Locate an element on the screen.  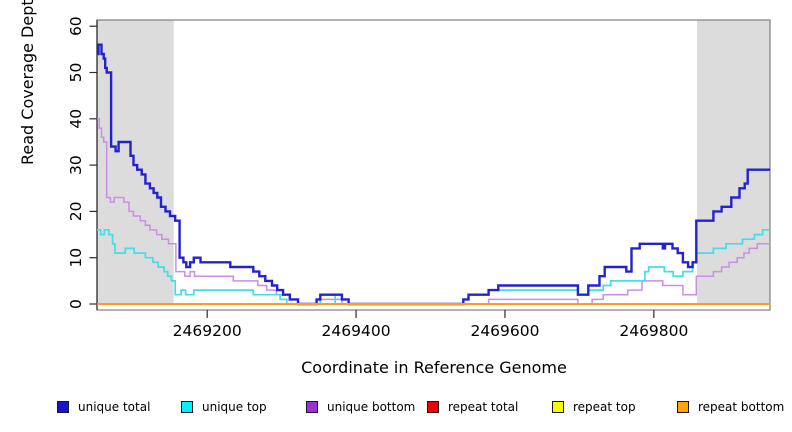
y-tick-label: 30 is located at coordinates (76, 165).